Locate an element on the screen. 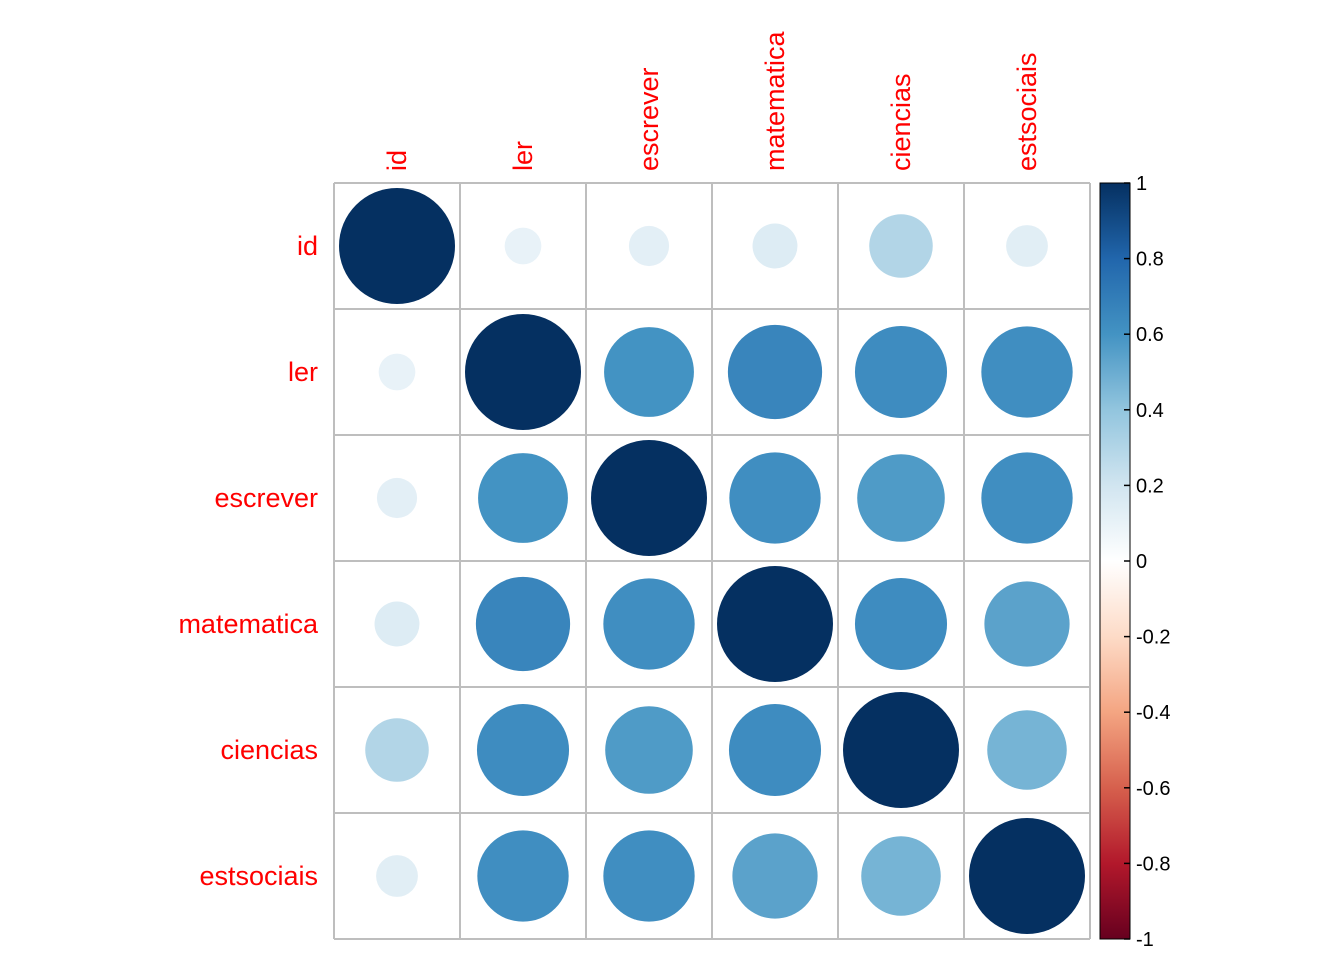 The width and height of the screenshot is (1344, 960). col-label-matematica: matematica is located at coordinates (775, 100).